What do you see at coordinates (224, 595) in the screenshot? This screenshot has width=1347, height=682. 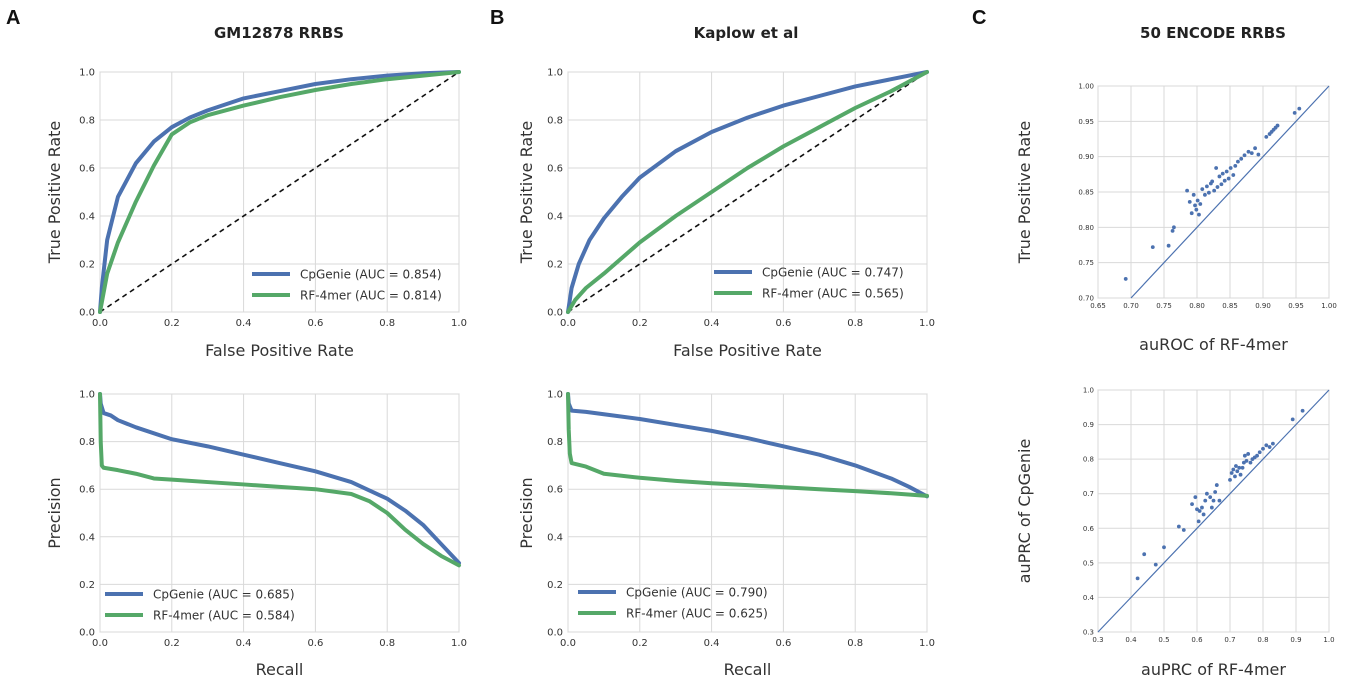 I see `legend-label-cpgenie: CpGenie (AUC = 0.685)` at bounding box center [224, 595].